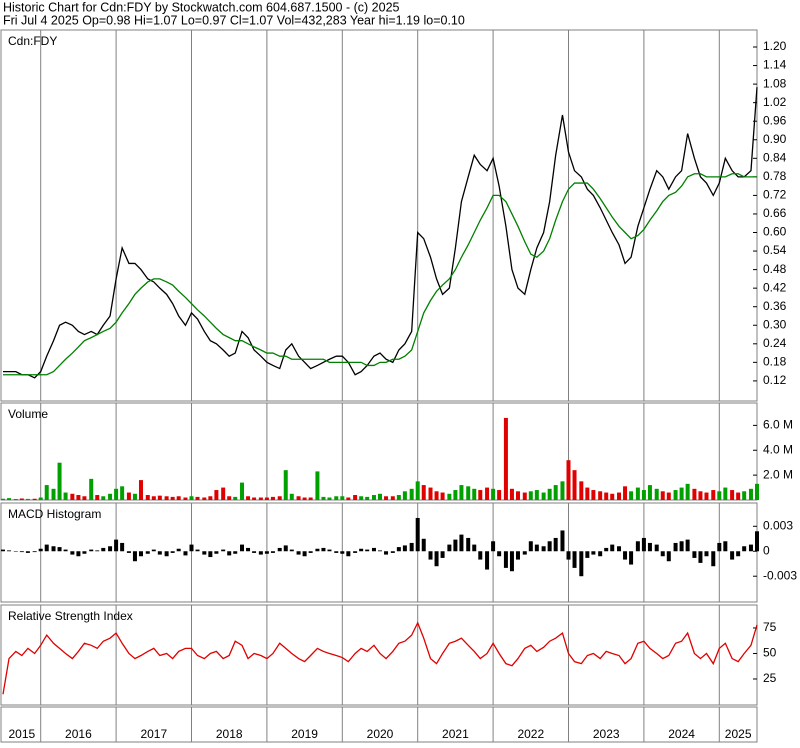  I want to click on panel-title: Cdn:FDY, so click(32, 41).